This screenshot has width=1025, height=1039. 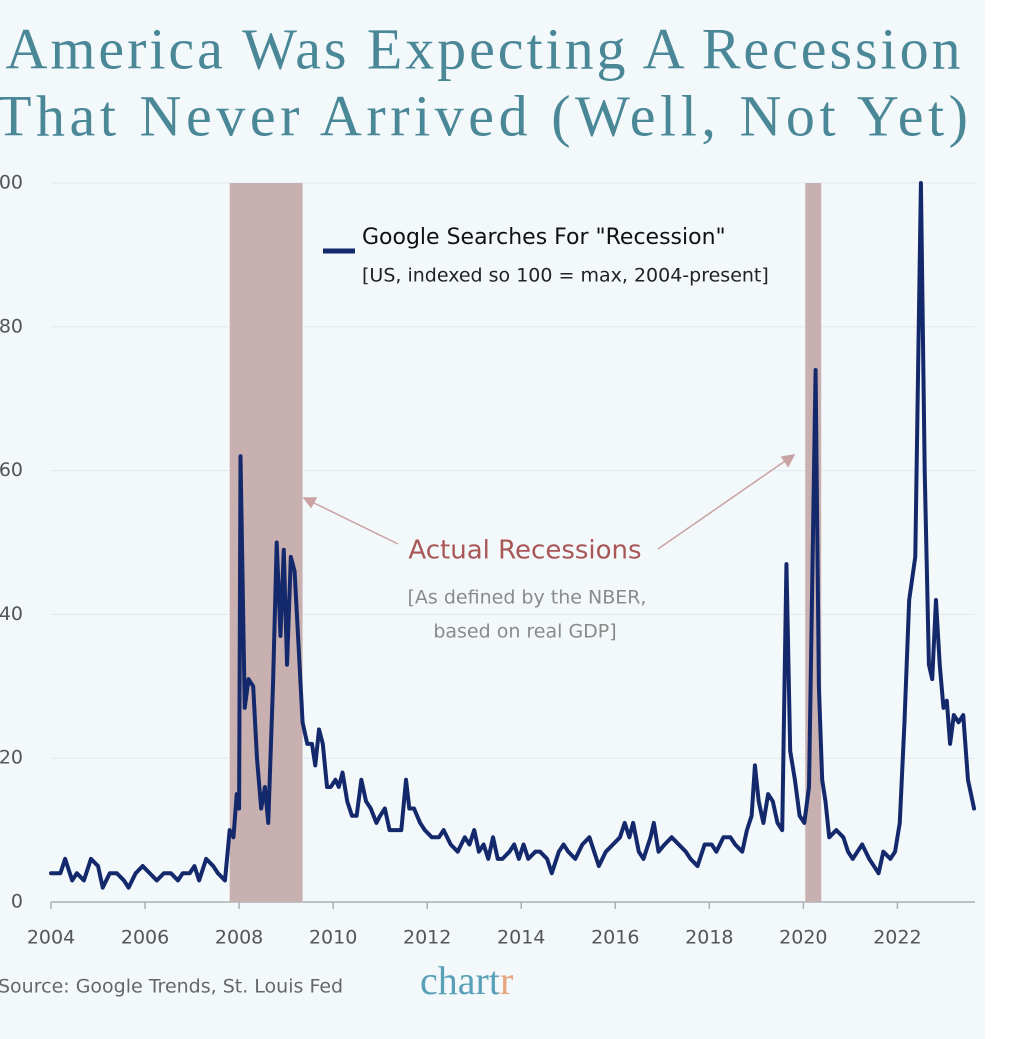 What do you see at coordinates (427, 938) in the screenshot?
I see `x-tick-label: 2012` at bounding box center [427, 938].